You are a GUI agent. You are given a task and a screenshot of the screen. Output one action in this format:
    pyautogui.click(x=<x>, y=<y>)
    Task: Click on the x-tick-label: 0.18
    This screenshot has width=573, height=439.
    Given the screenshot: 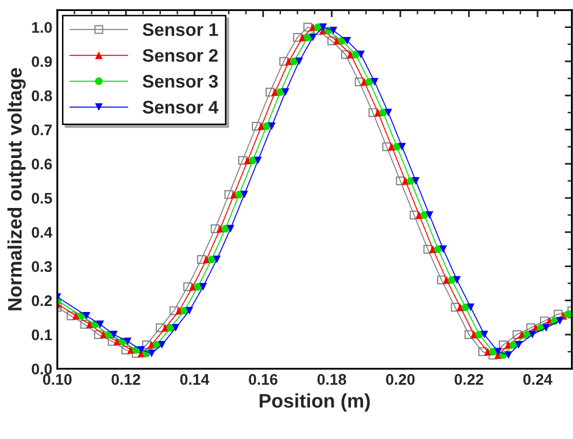 What is the action you would take?
    pyautogui.click(x=331, y=379)
    